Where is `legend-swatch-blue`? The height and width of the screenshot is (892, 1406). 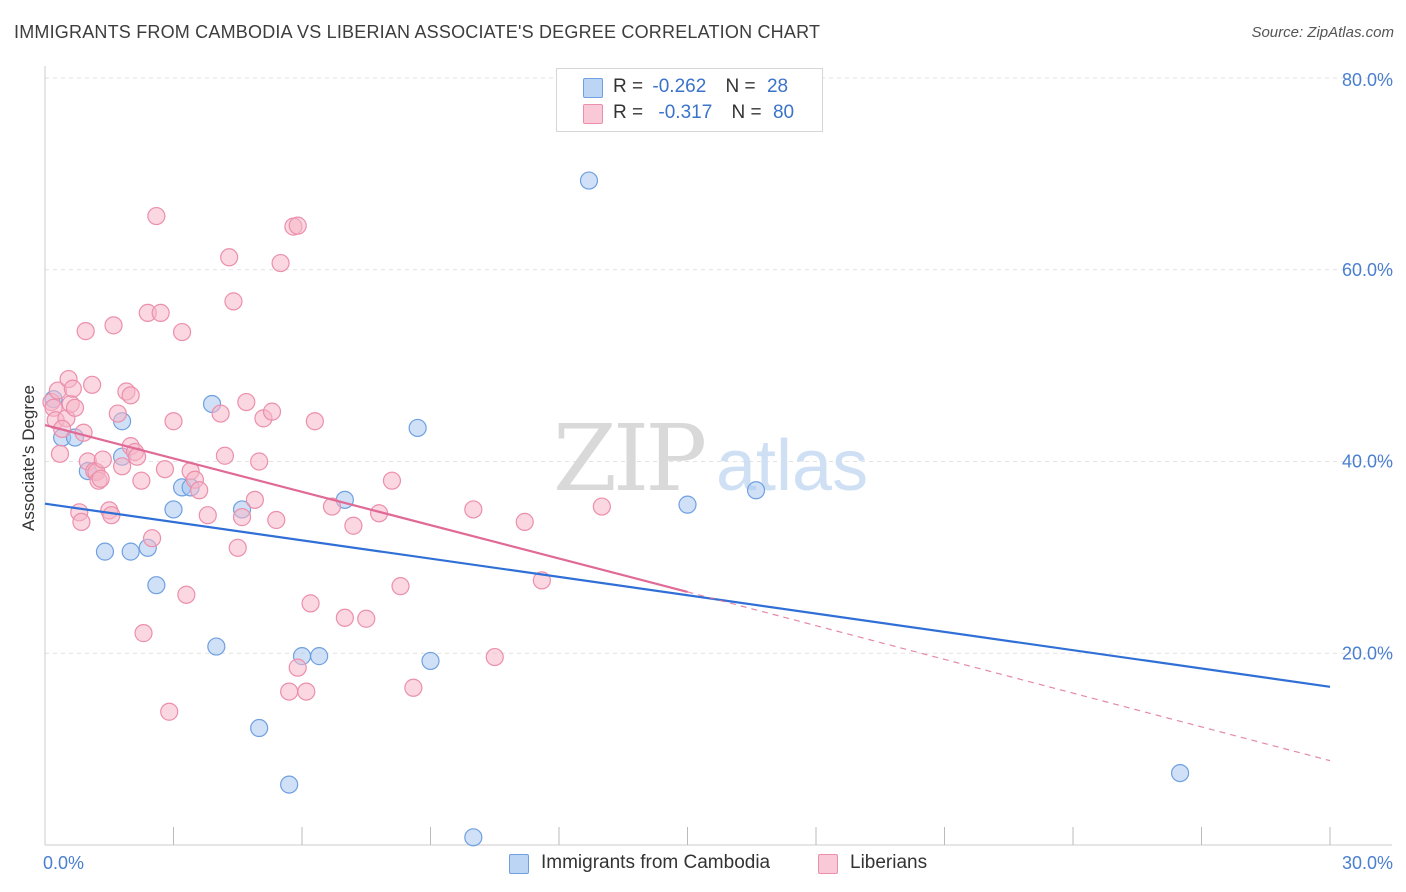
legend-swatch-blue is located at coordinates (593, 88).